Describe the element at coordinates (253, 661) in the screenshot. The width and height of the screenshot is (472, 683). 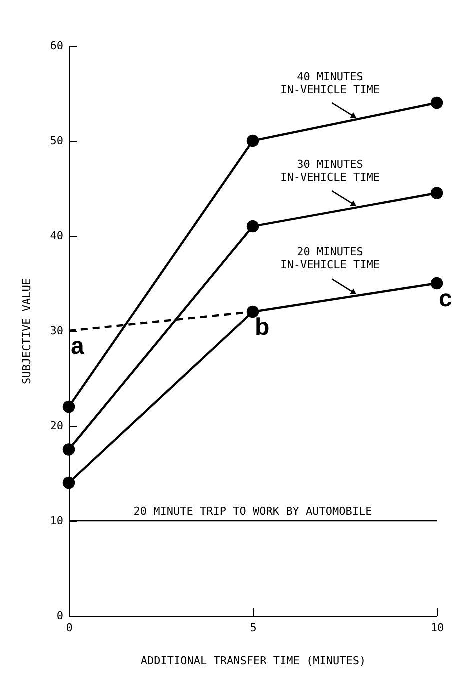
I see `x-axis-title: ADDITIONAL TRANSFER TIME (MINUTES)` at that location.